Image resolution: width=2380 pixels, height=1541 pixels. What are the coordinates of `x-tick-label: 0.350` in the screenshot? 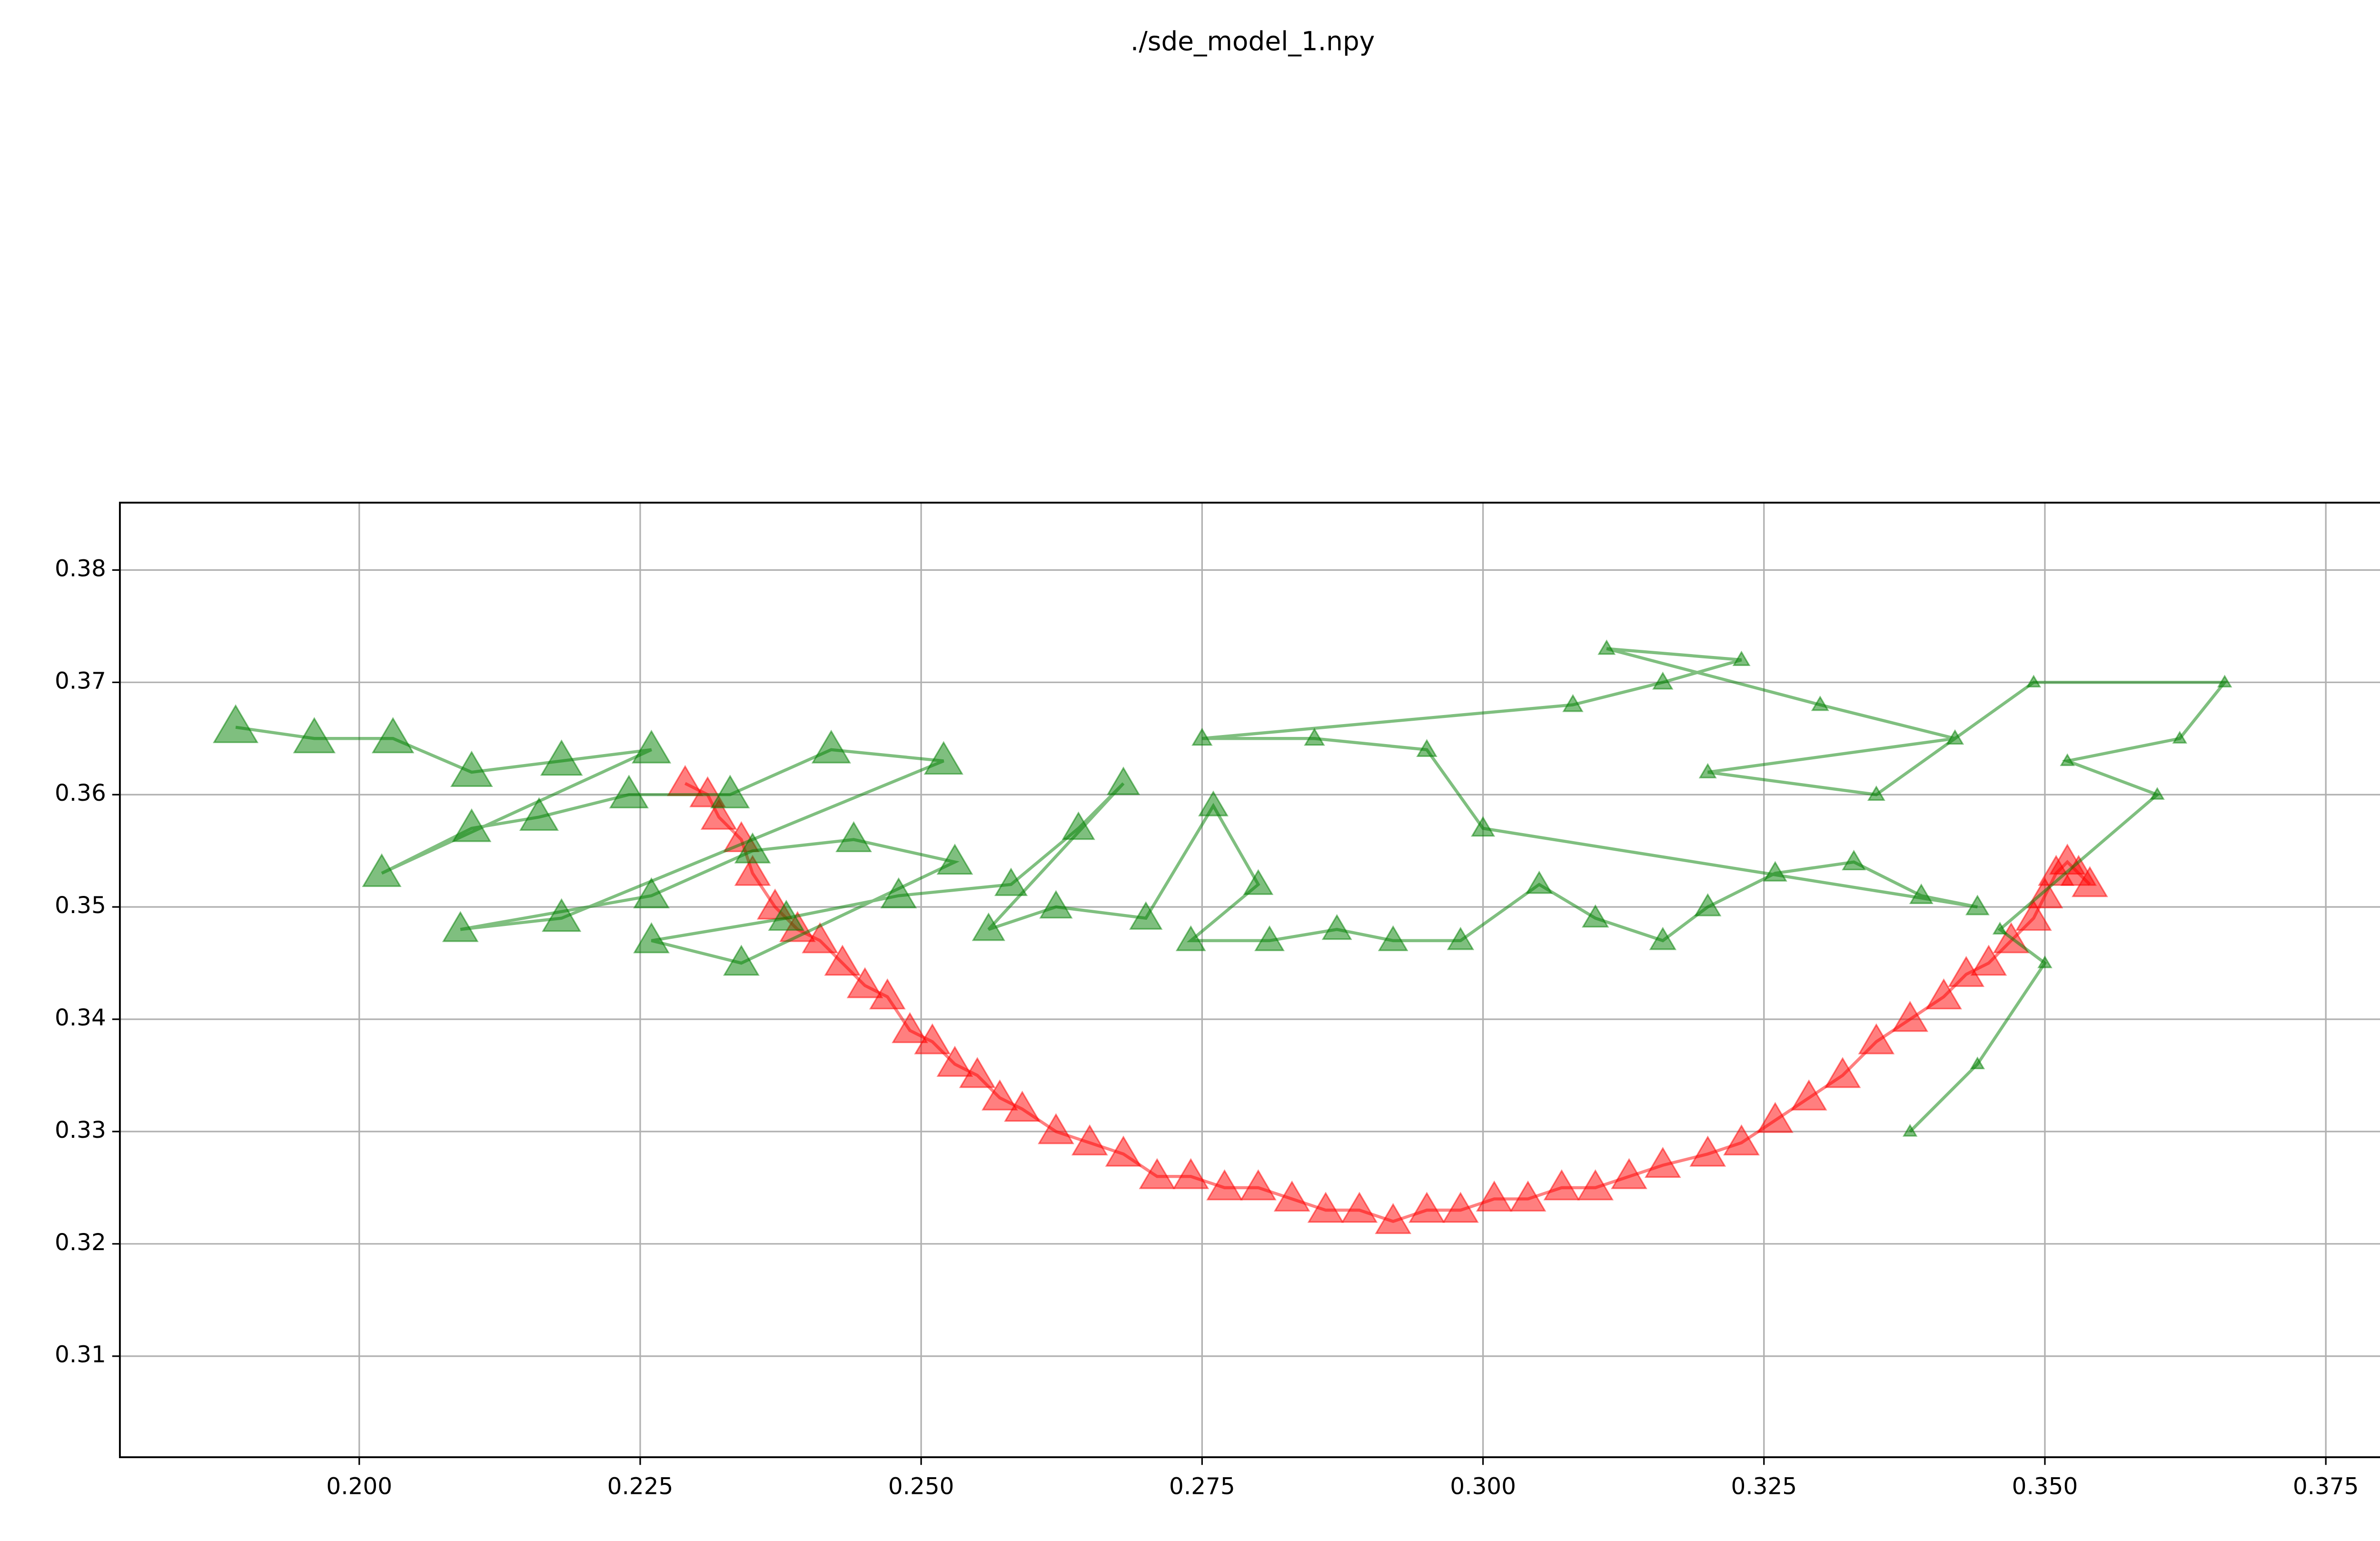 It's located at (2045, 1486).